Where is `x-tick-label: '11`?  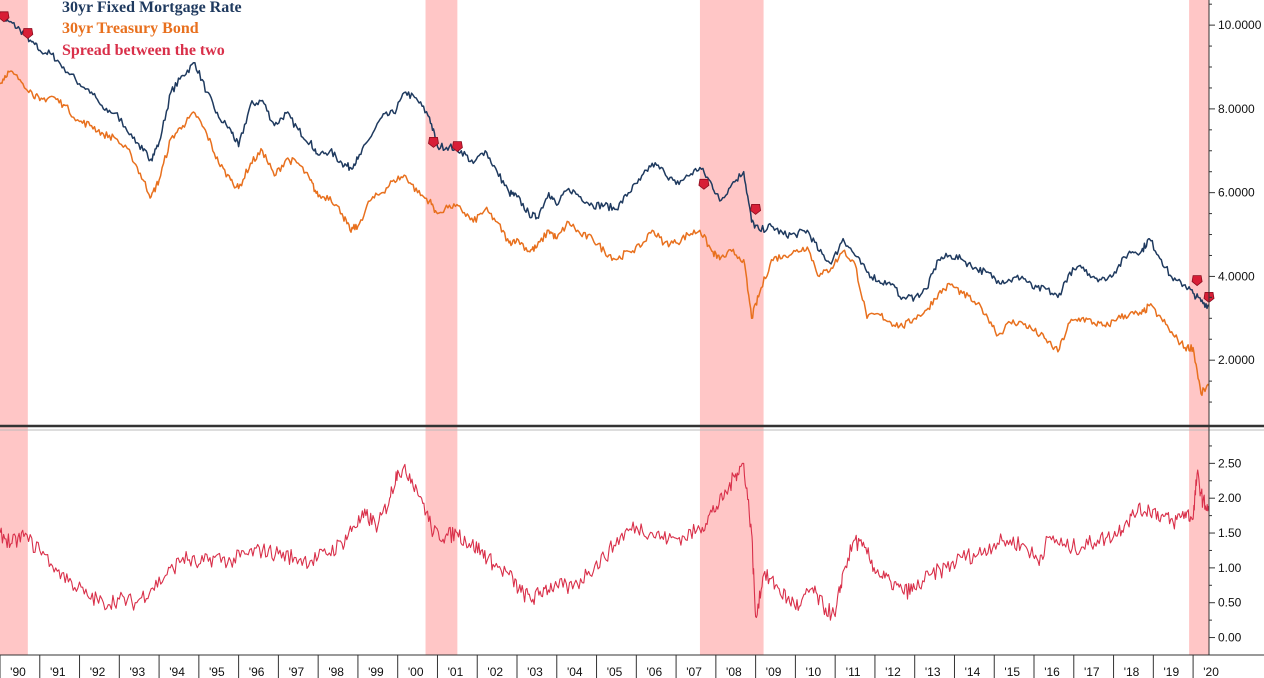 x-tick-label: '11 is located at coordinates (853, 671).